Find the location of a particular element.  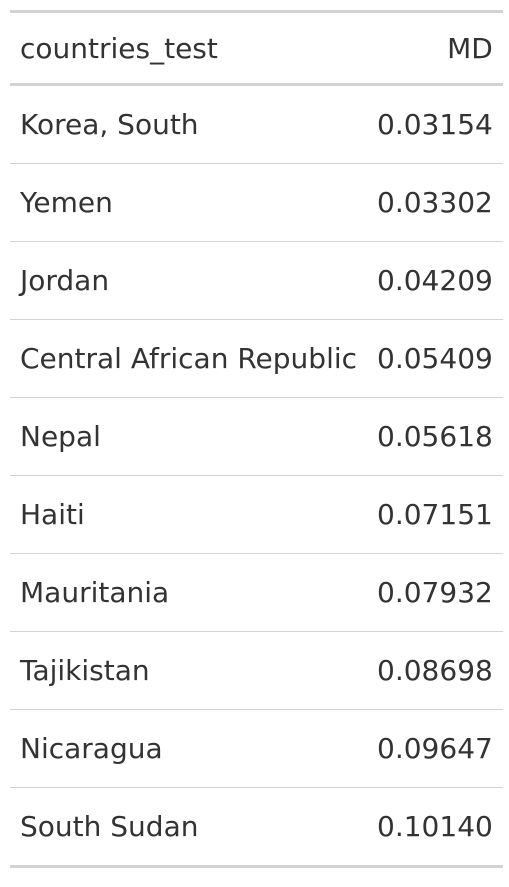

md-cell: 0.08698 is located at coordinates (435, 670).